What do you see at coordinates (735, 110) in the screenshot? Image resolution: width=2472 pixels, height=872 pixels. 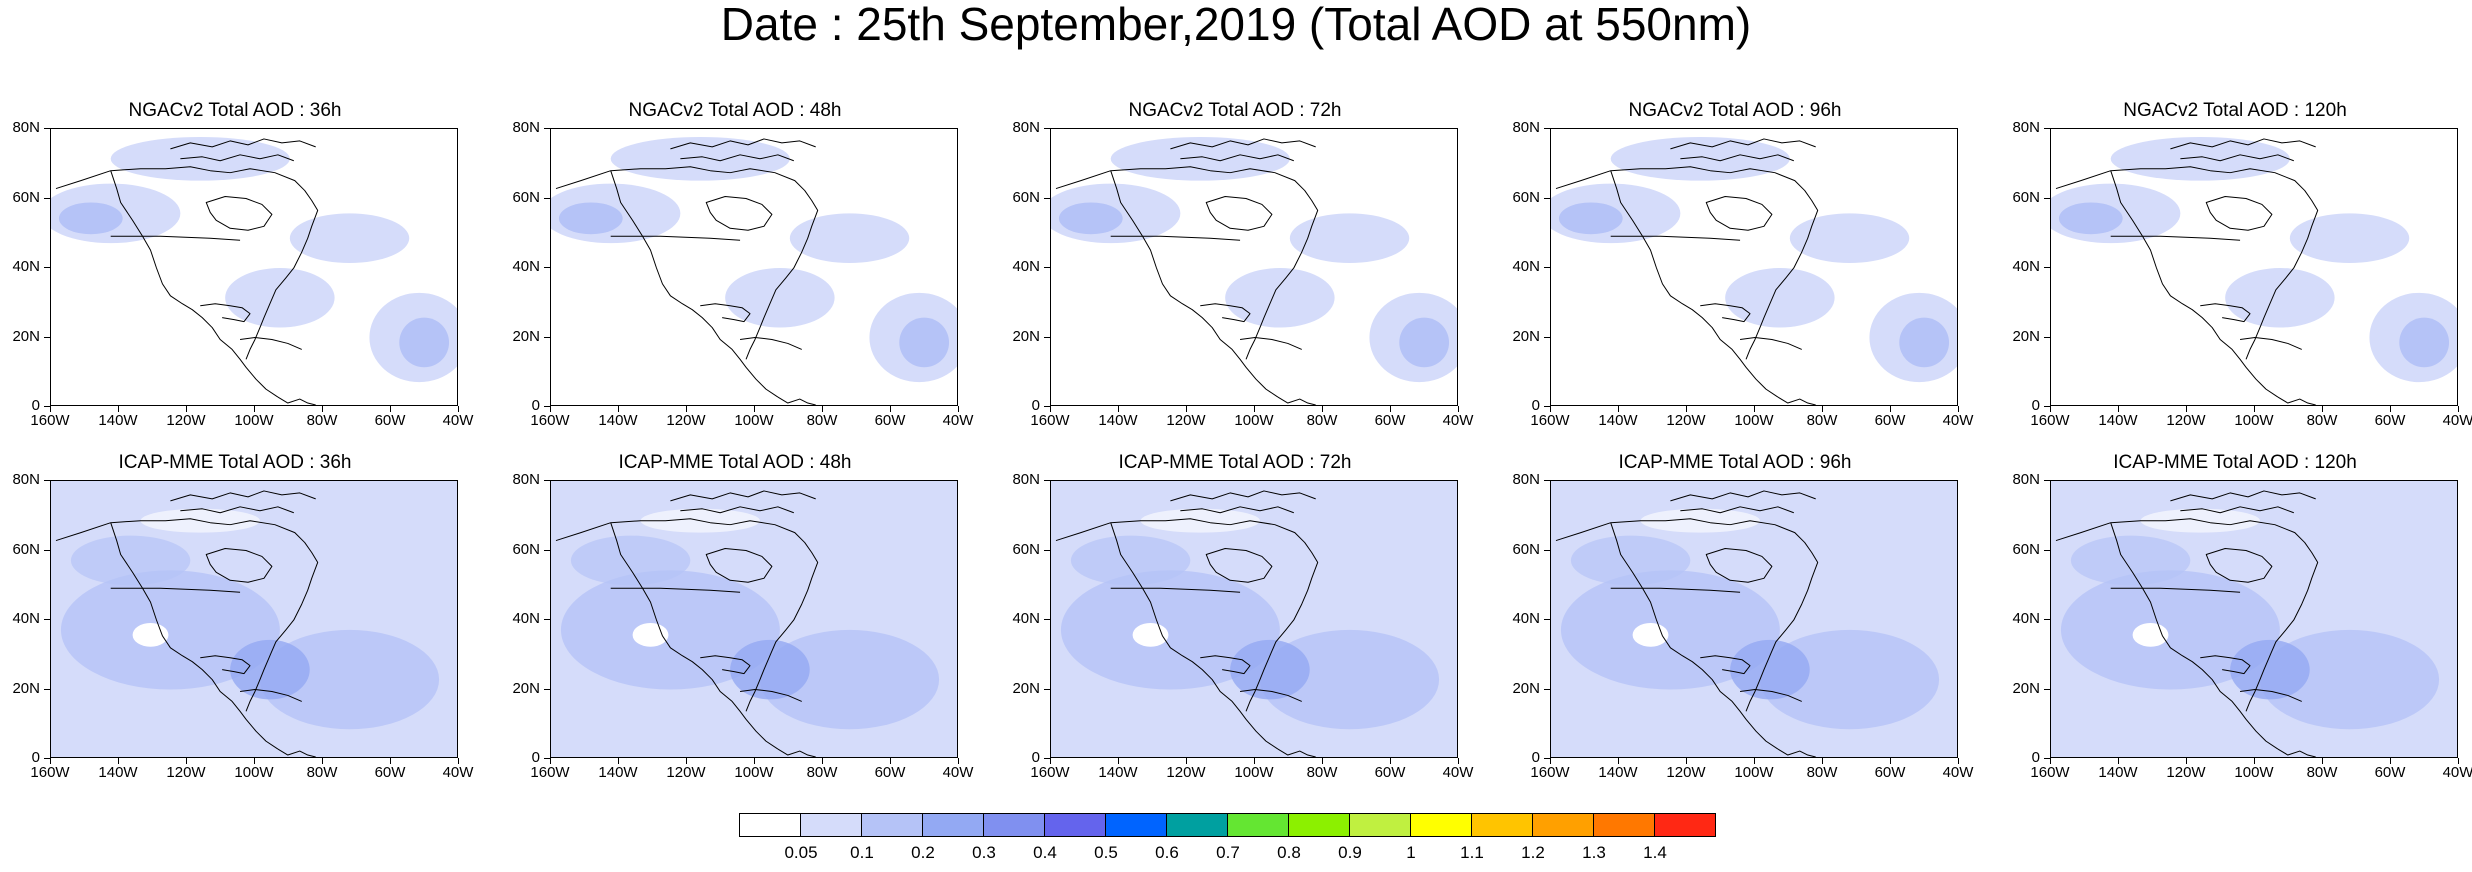 I see `panel-title: NGACv2 Total AOD : 48h` at bounding box center [735, 110].